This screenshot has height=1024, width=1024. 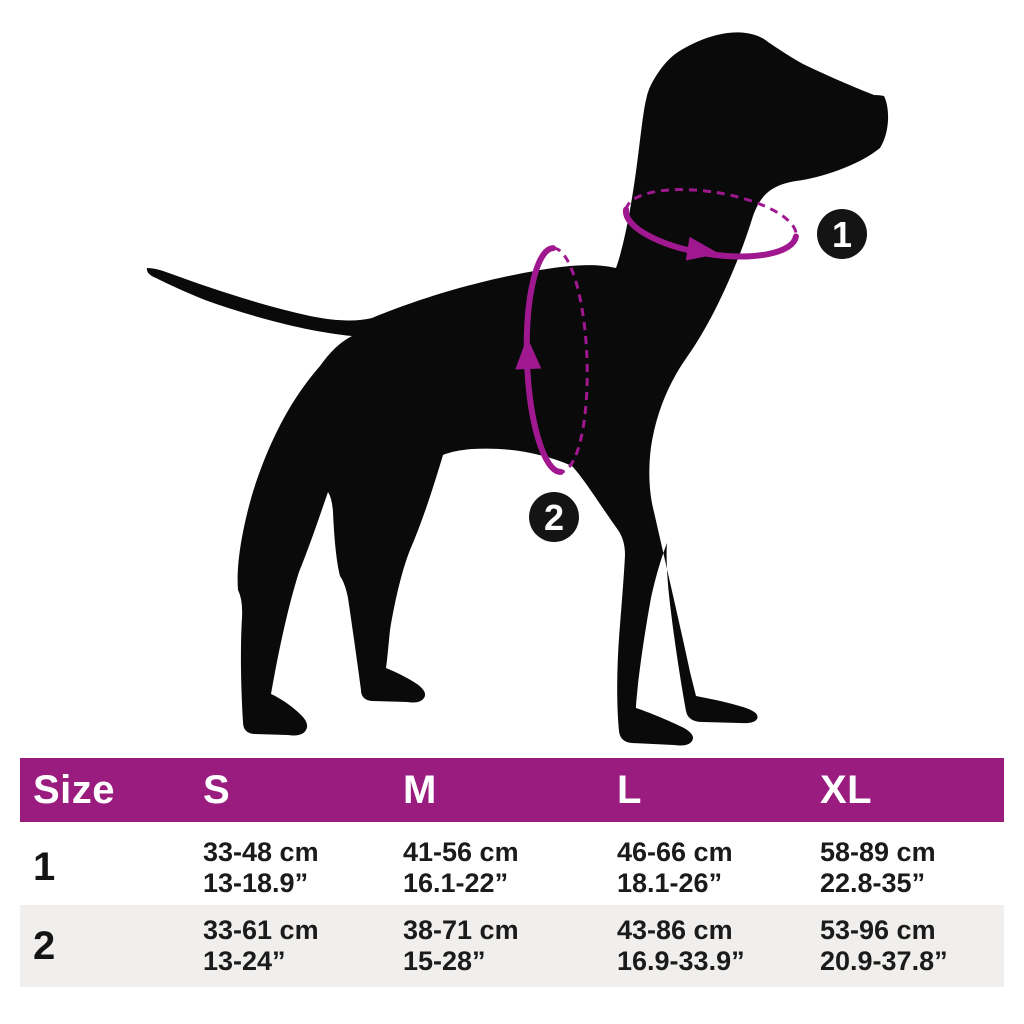 I want to click on neck-girth-ellipse, so click(x=710, y=224).